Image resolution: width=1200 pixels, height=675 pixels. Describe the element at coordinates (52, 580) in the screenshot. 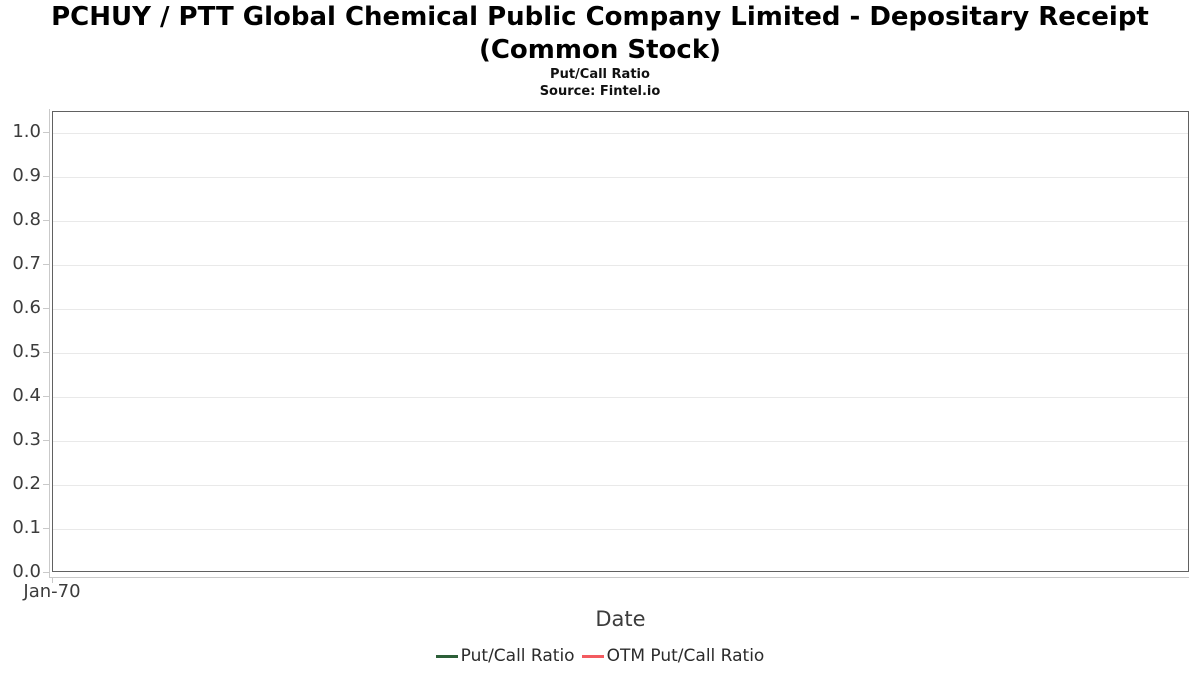

I see `x-tick-mark` at that location.